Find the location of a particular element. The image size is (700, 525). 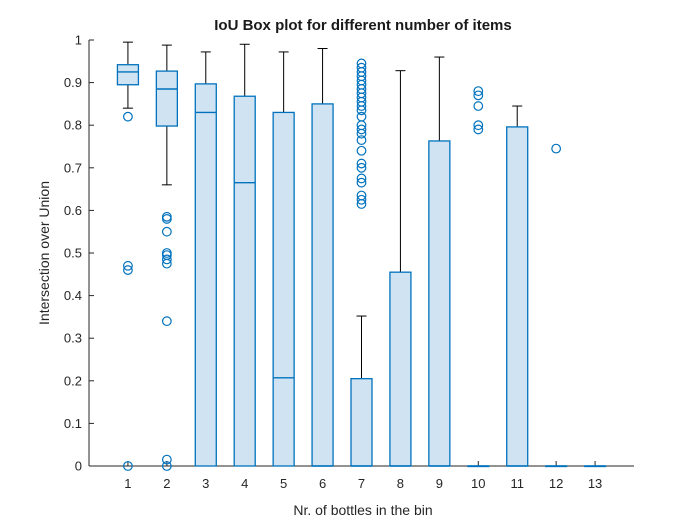

x-tick-label: 3 is located at coordinates (205, 483).